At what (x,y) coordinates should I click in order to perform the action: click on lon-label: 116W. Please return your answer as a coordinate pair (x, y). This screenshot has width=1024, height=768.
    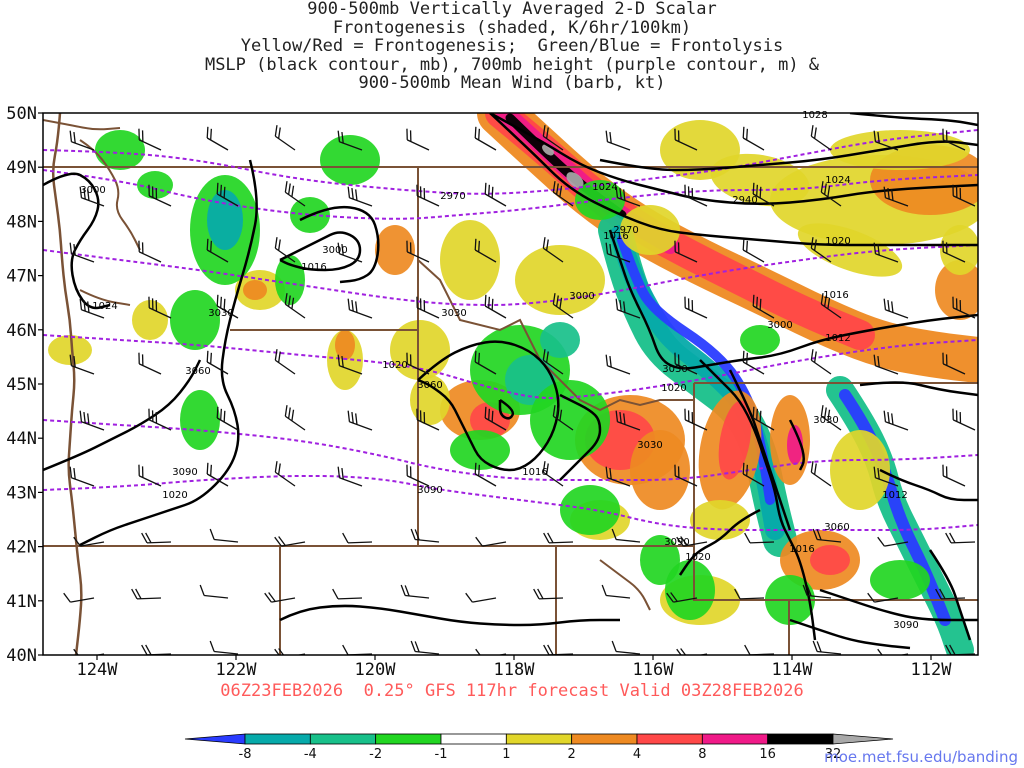
    Looking at the image, I should click on (654, 670).